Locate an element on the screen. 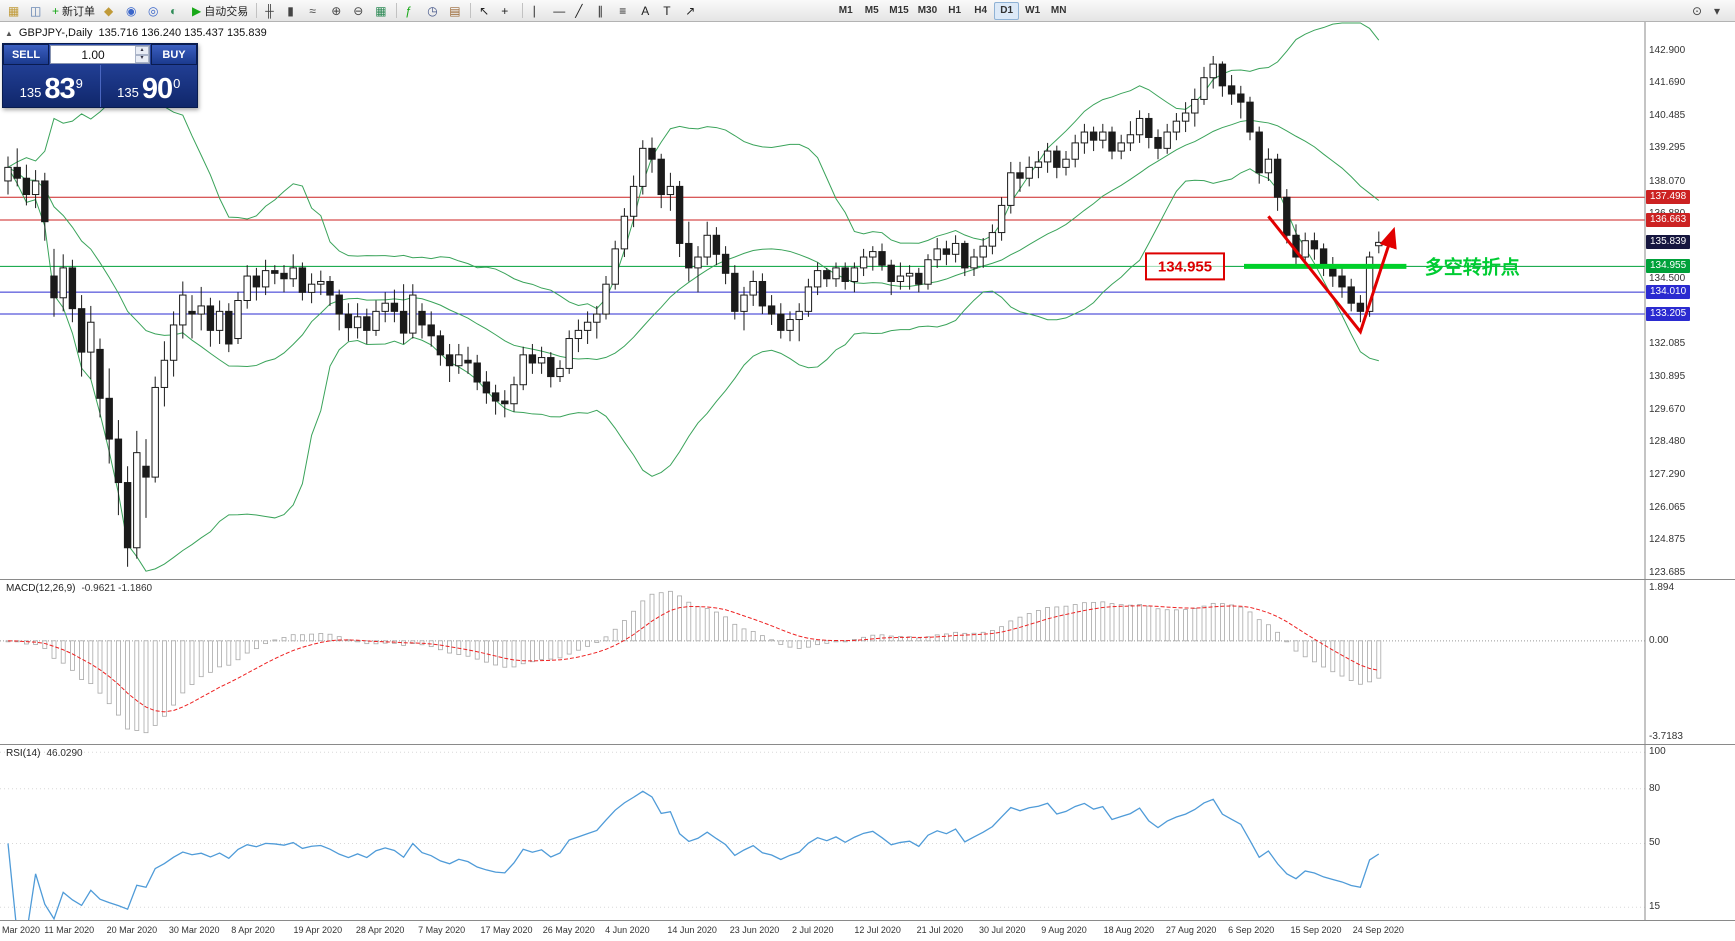  date-axis-label: 4 Jun 2020 is located at coordinates (627, 930).